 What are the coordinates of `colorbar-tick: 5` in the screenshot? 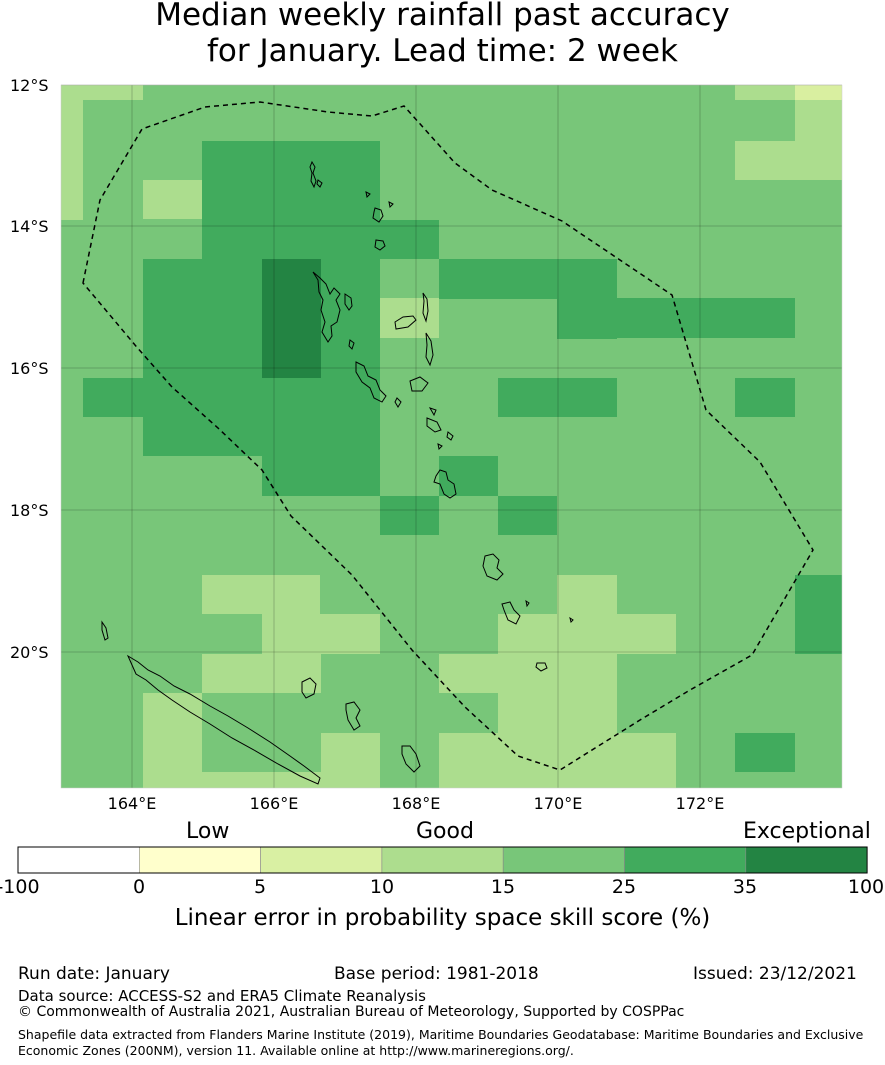 It's located at (260, 887).